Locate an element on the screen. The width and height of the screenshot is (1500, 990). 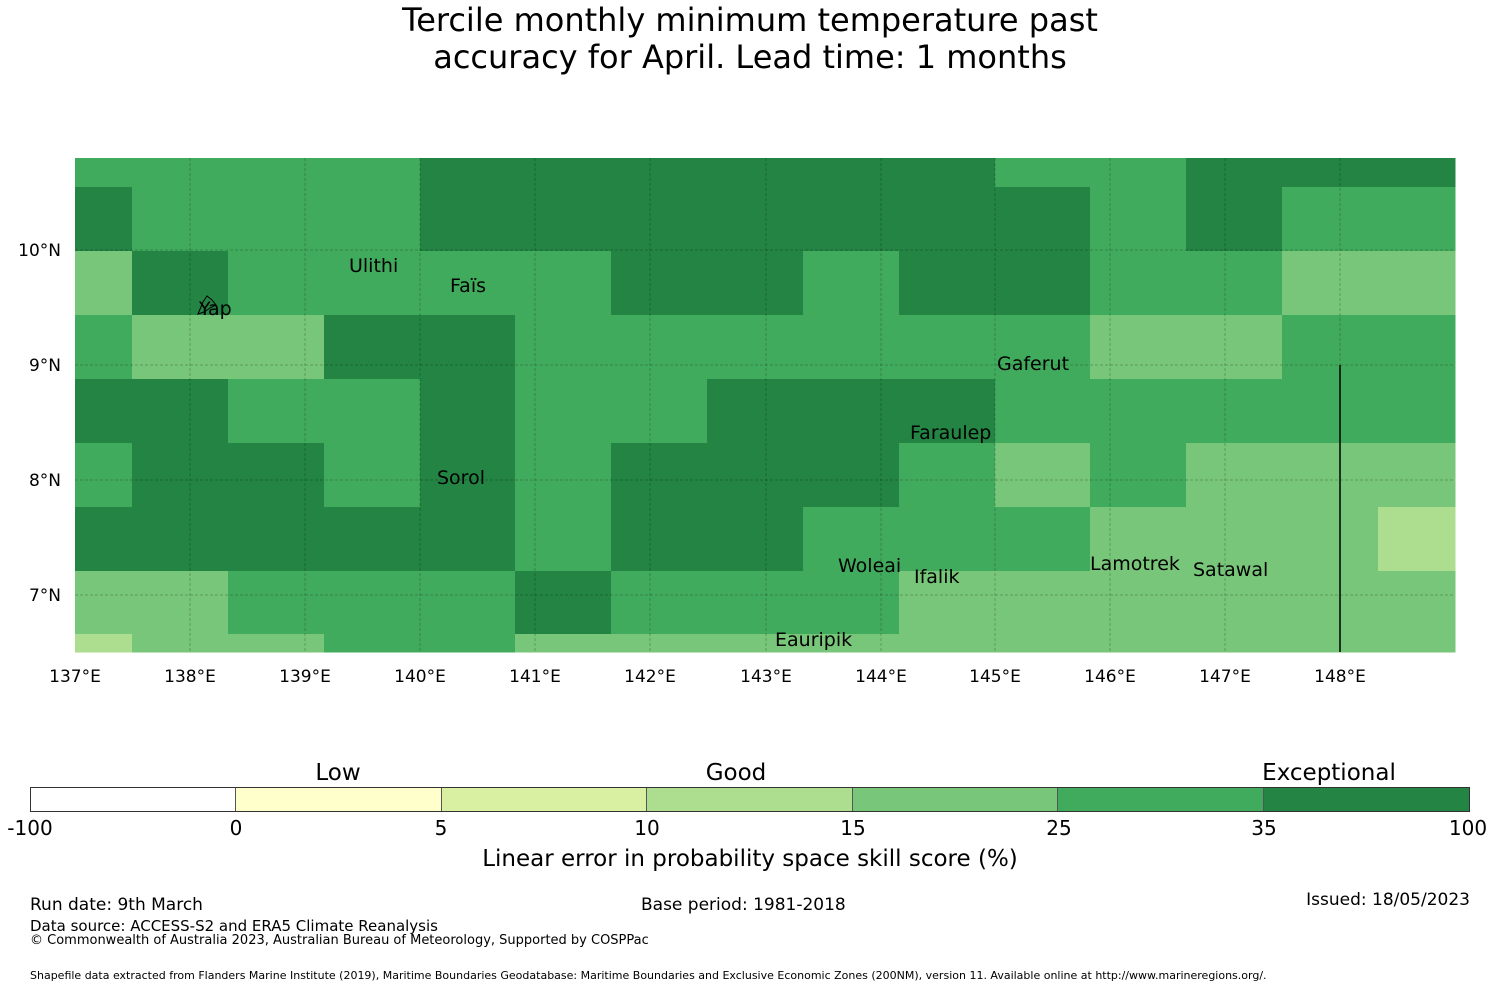
category-exceptional-label: Exceptional is located at coordinates (1329, 773).